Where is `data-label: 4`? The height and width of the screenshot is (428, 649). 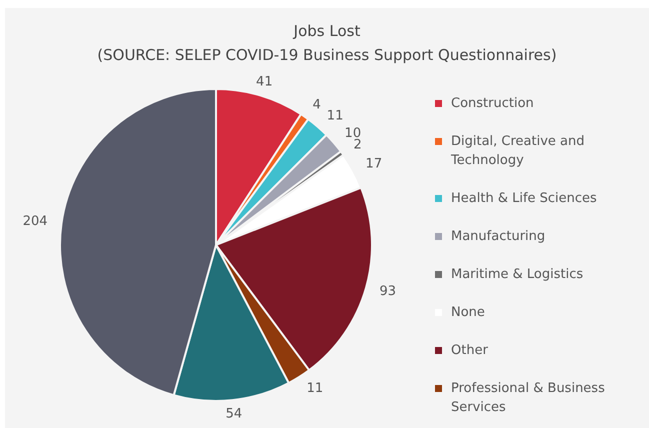
data-label: 4 is located at coordinates (316, 104).